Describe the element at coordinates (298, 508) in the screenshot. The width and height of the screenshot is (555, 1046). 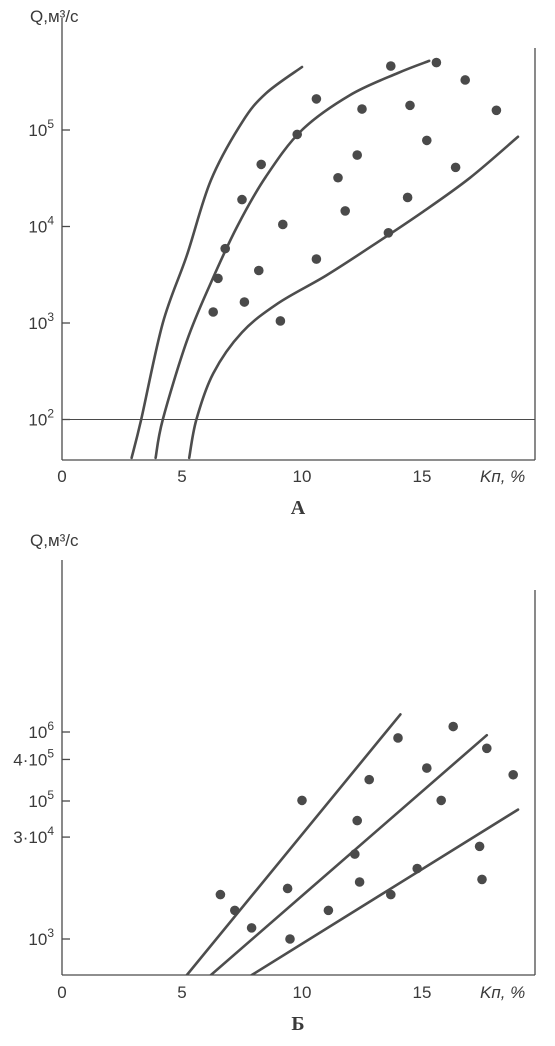
I see `panel-label: А` at that location.